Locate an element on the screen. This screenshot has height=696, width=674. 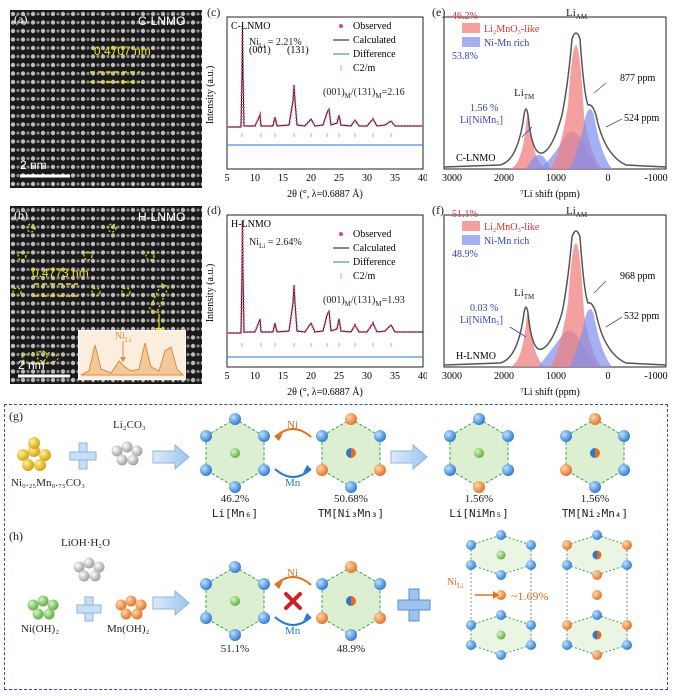
legend-c-0: Observed is located at coordinates (372, 26).